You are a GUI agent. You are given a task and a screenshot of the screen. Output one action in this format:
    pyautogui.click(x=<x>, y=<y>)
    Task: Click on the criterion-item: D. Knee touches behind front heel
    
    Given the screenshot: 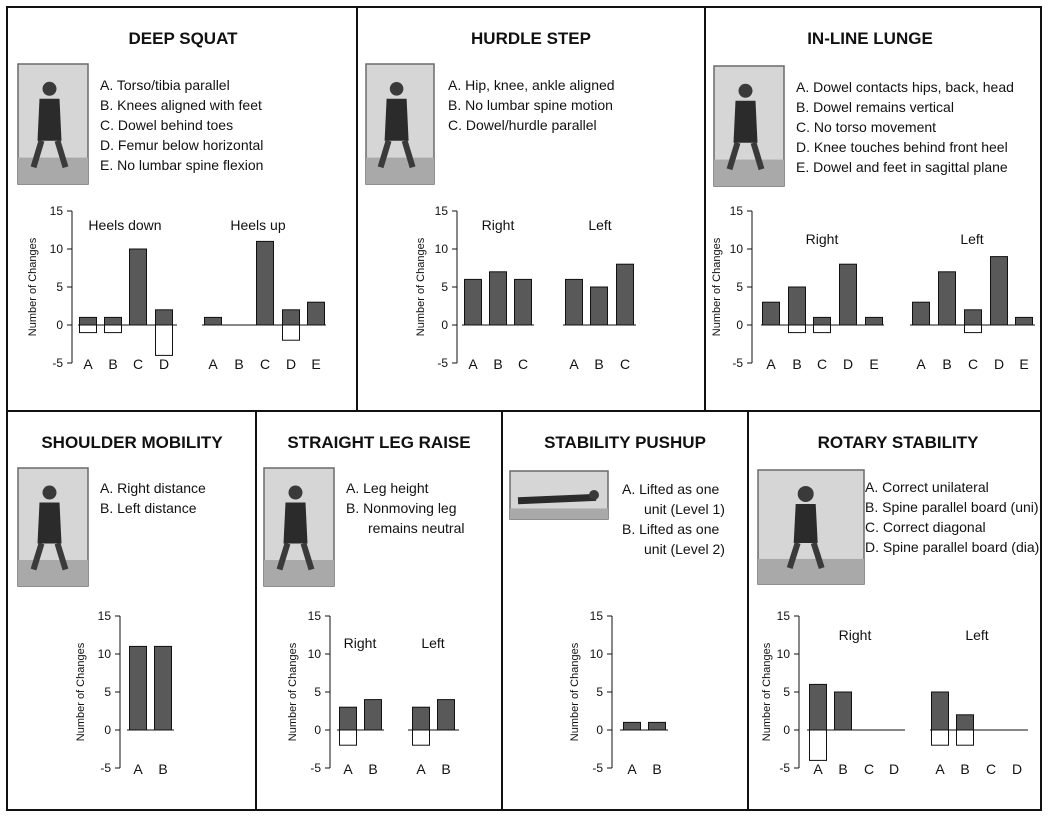 What is the action you would take?
    pyautogui.click(x=902, y=147)
    